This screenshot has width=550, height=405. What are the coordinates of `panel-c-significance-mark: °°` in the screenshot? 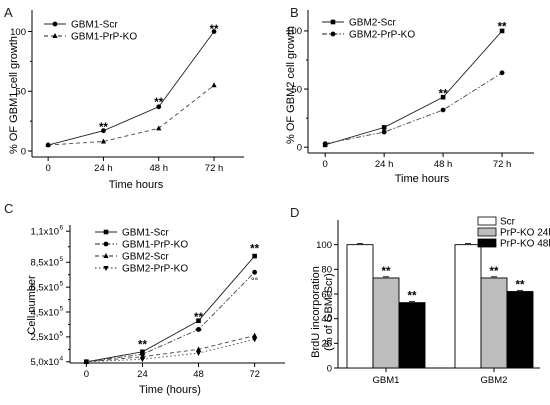 It's located at (255, 281).